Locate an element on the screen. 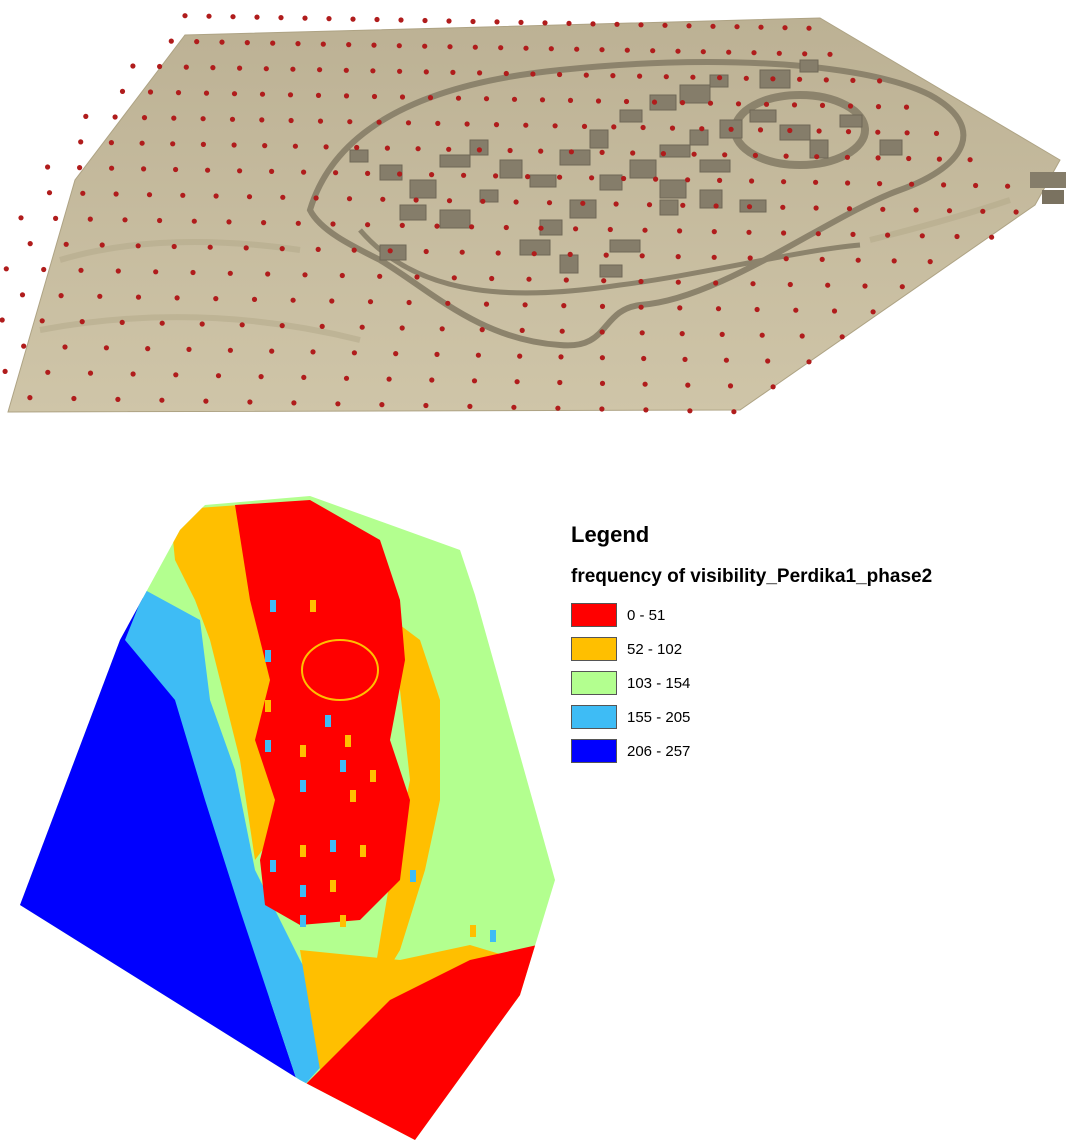  terrain-edge-structure is located at coordinates (1048, 188).